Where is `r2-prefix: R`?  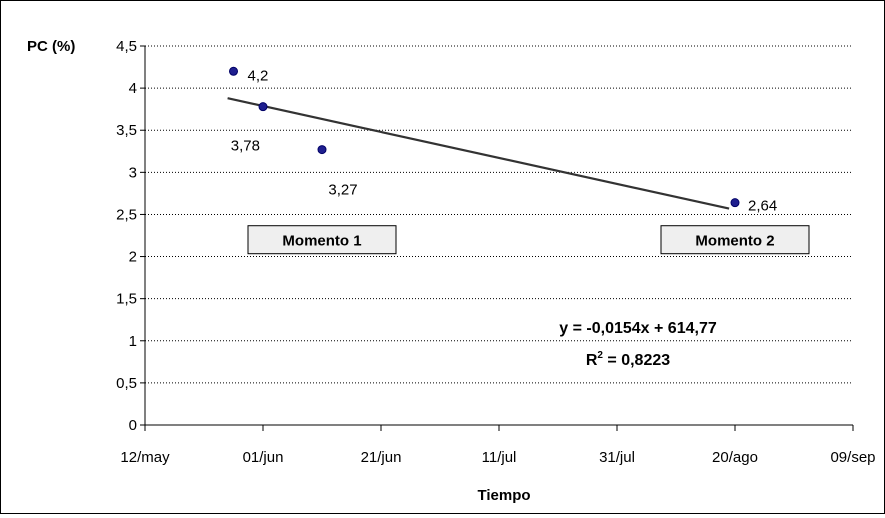 r2-prefix: R is located at coordinates (592, 360).